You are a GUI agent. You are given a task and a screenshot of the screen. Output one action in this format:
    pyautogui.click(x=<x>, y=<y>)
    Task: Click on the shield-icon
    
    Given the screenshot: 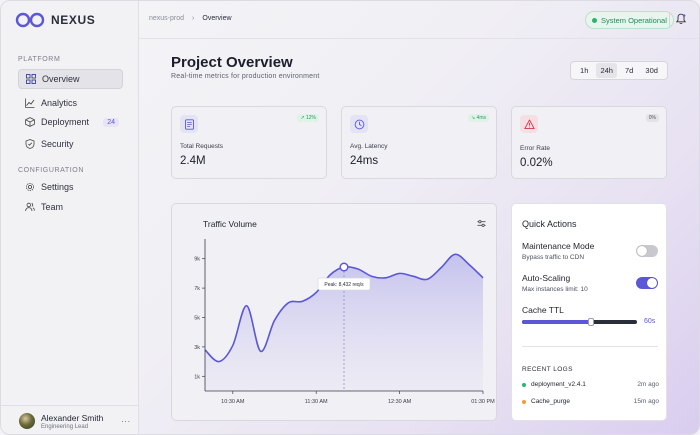 What is the action you would take?
    pyautogui.click(x=30, y=144)
    